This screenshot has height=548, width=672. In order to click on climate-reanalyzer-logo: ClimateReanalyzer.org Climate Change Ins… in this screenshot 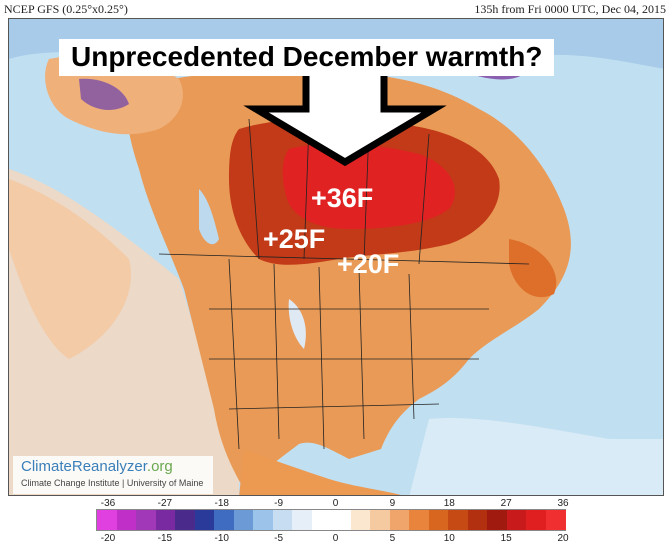, I will do `click(113, 475)`.